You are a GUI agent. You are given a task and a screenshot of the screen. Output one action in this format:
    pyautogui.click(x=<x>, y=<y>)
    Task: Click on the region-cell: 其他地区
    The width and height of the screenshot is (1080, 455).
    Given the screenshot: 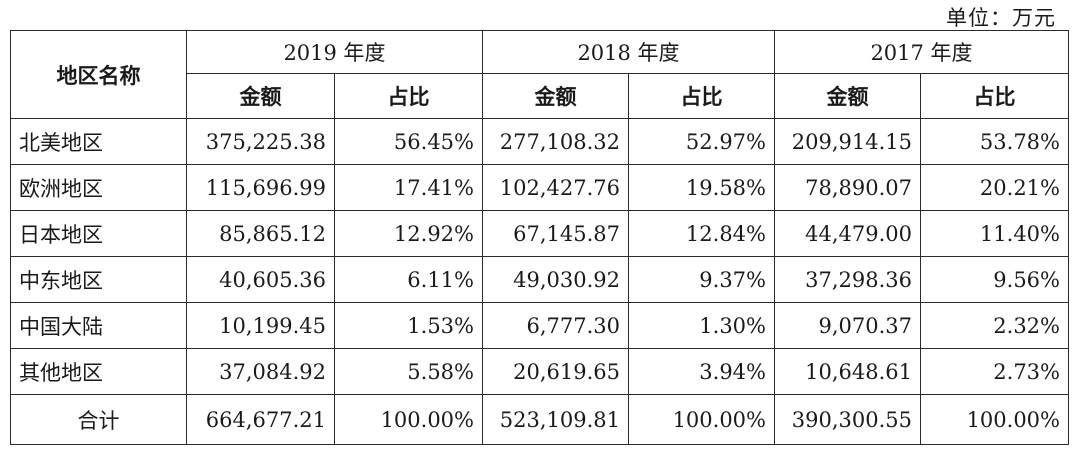 What is the action you would take?
    pyautogui.click(x=98, y=371)
    